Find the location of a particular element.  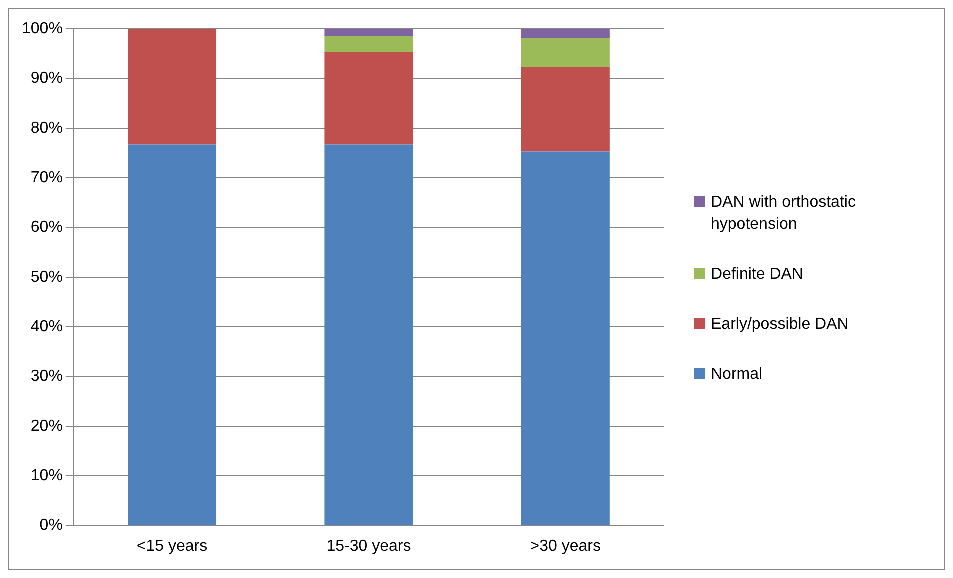

legend-label: DAN with orthostatic hypotension is located at coordinates (784, 214).